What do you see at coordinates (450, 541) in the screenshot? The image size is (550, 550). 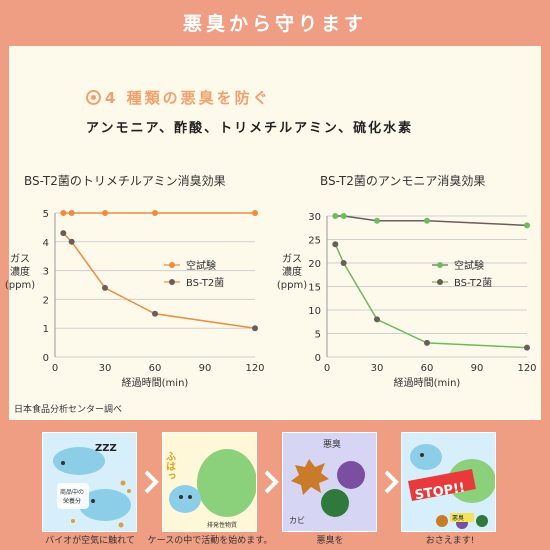 I see `step-caption-4: おさえます!` at bounding box center [450, 541].